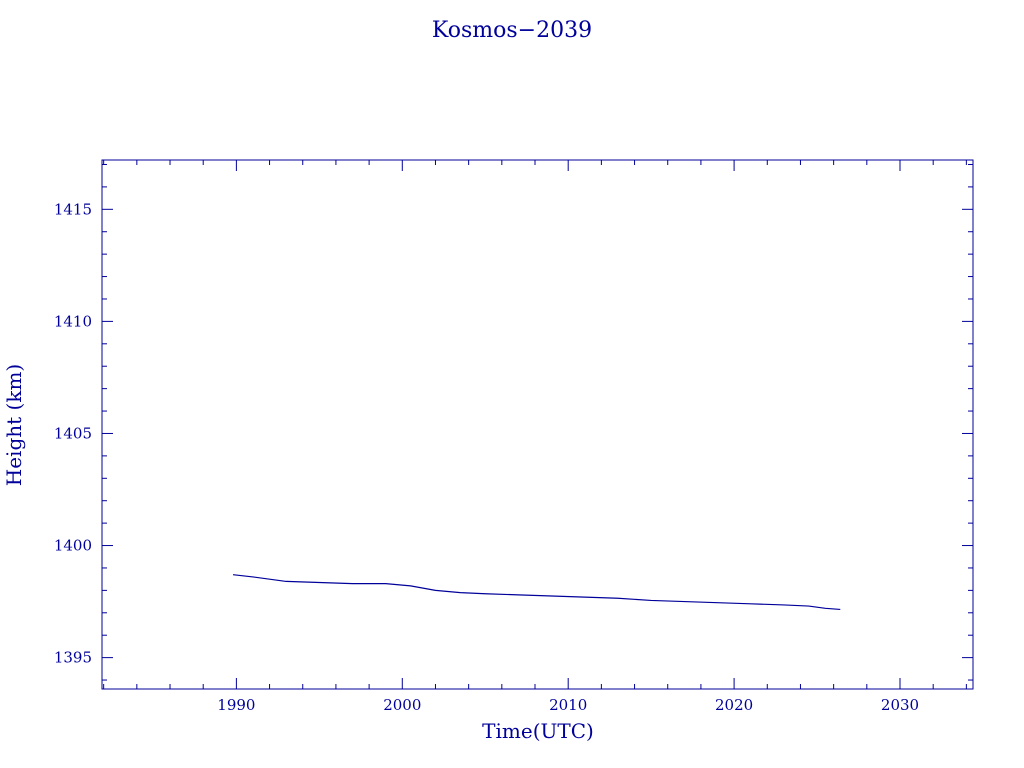 The height and width of the screenshot is (768, 1024). What do you see at coordinates (512, 30) in the screenshot?
I see `chart-title: Kosmos−2039` at bounding box center [512, 30].